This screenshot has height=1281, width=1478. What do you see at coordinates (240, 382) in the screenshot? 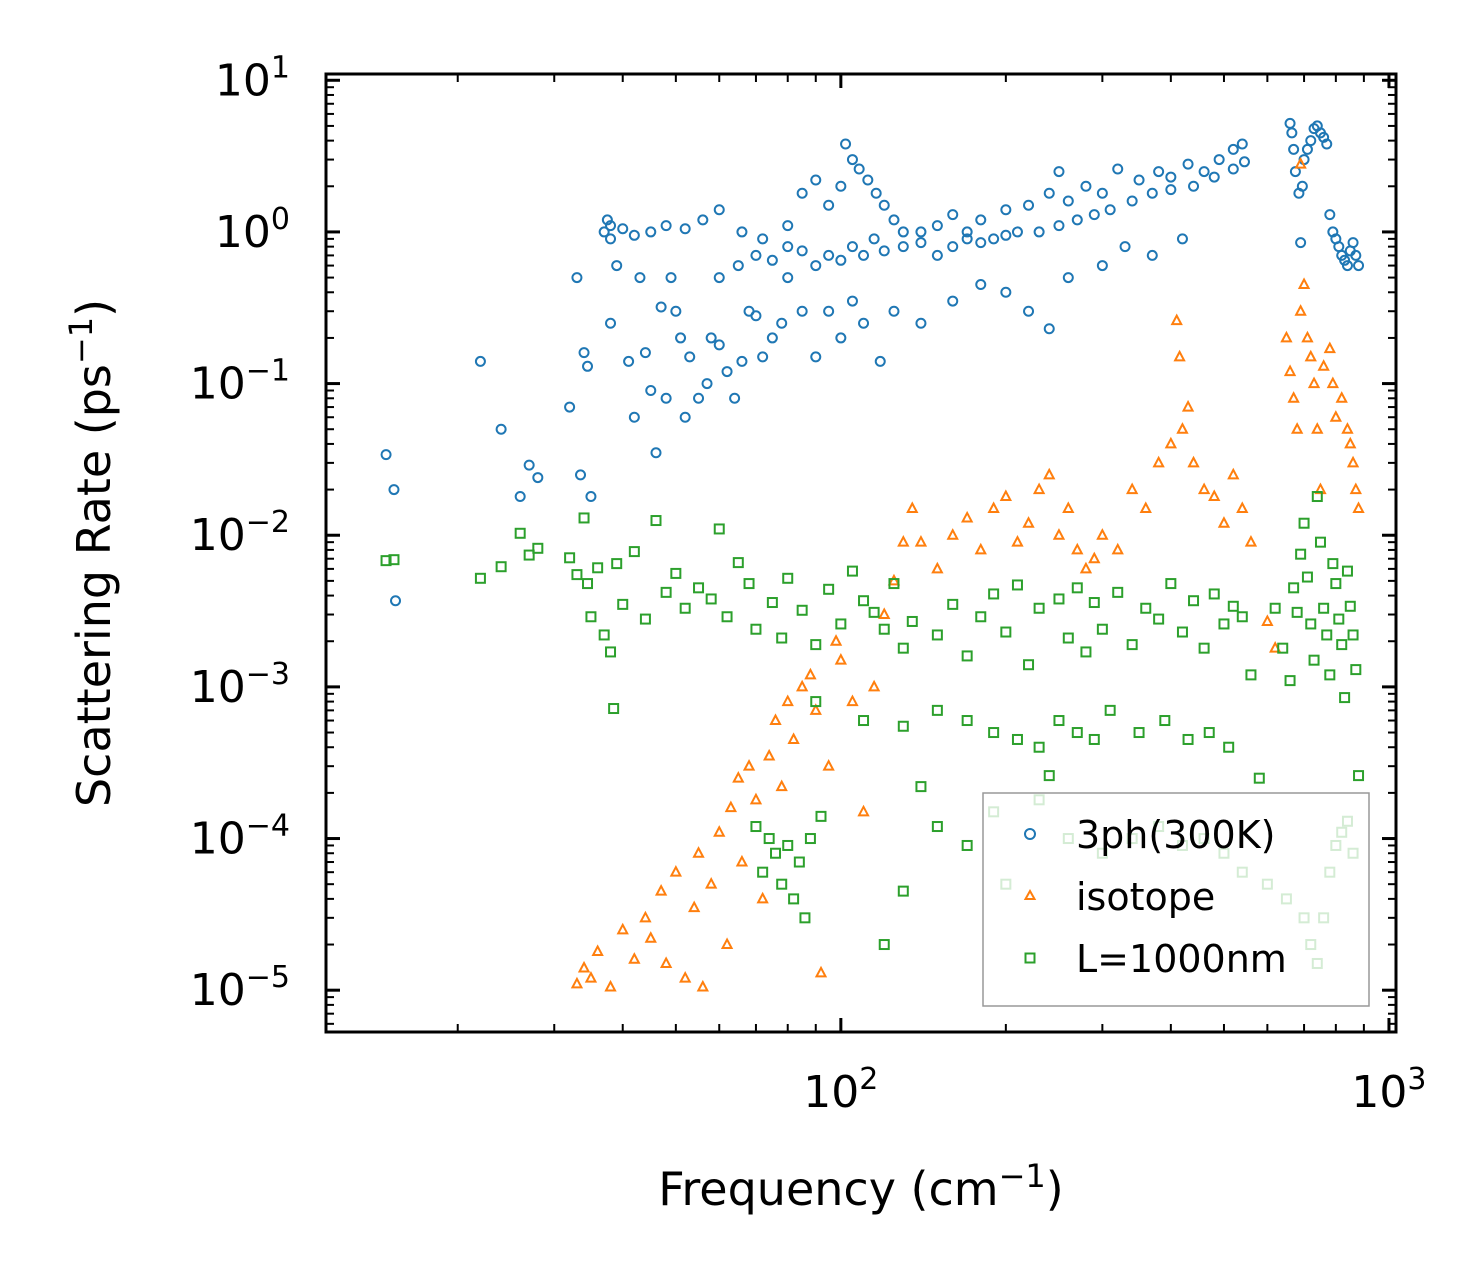
I see `y-tick-label: 10⁻¹` at bounding box center [240, 382].